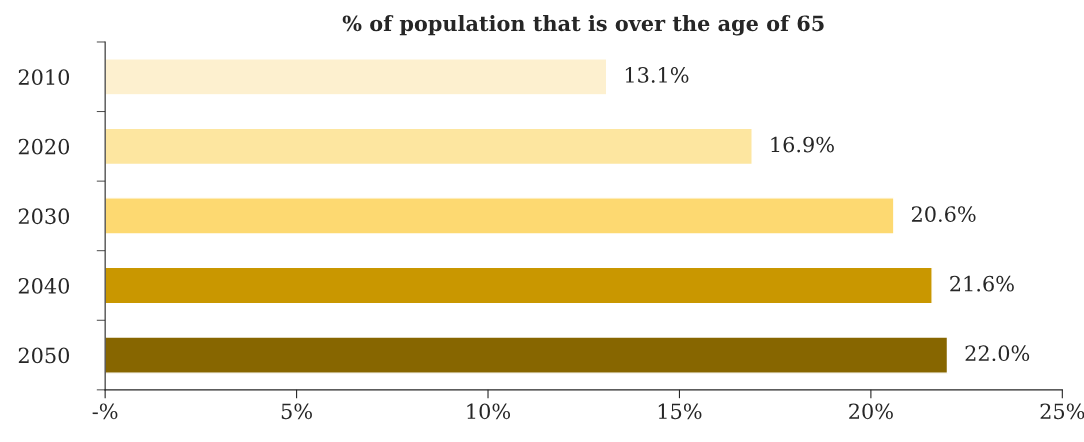 The image size is (1084, 442). I want to click on y-tick-label: 2030, so click(44, 216).